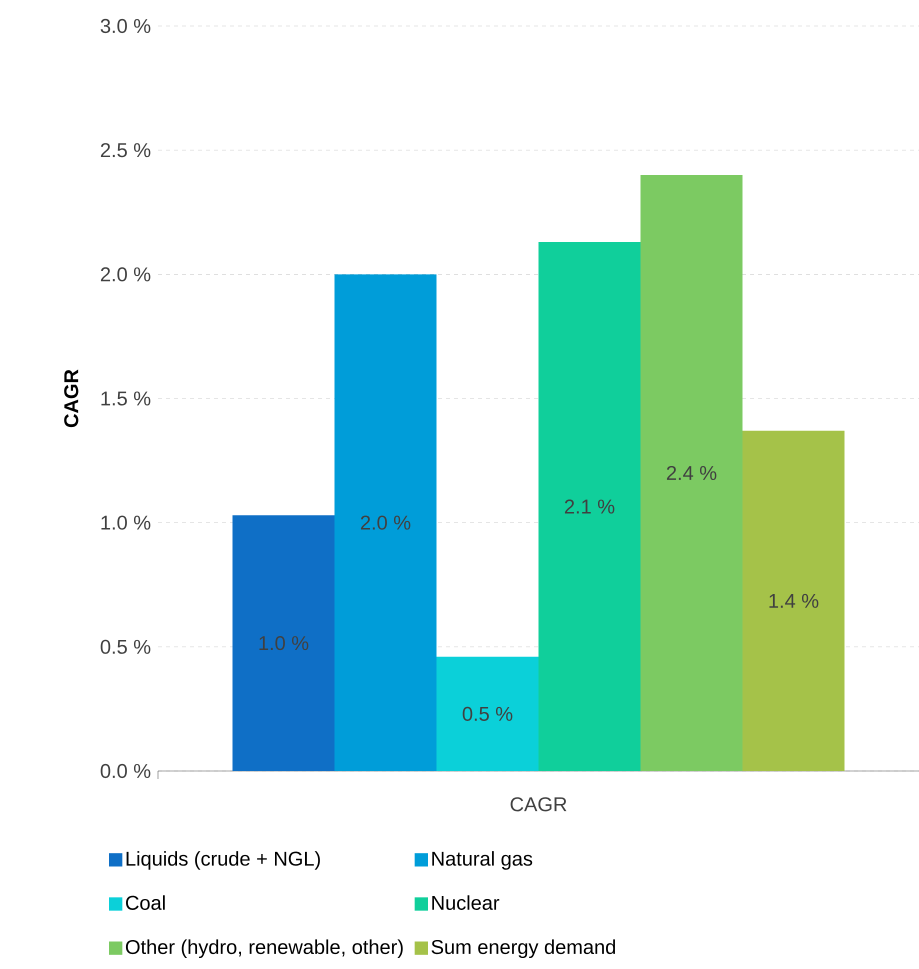  I want to click on data-label: 2.4 %, so click(691, 473).